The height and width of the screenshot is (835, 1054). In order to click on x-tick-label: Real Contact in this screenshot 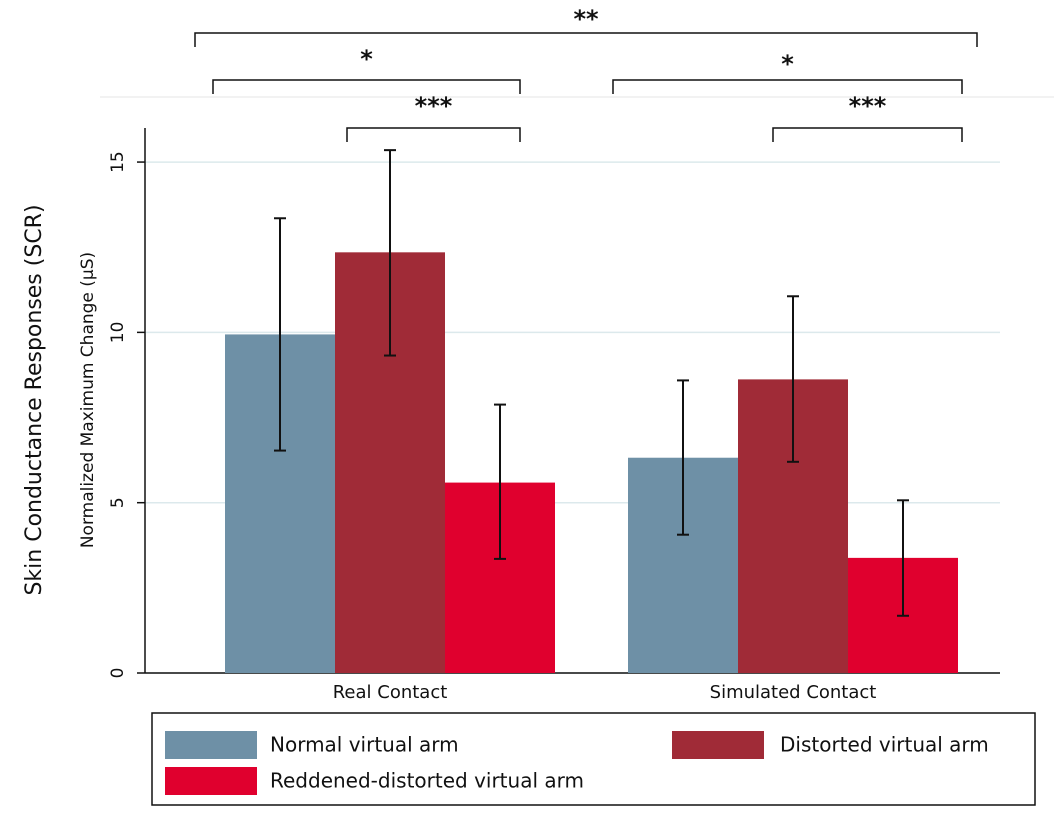, I will do `click(390, 692)`.